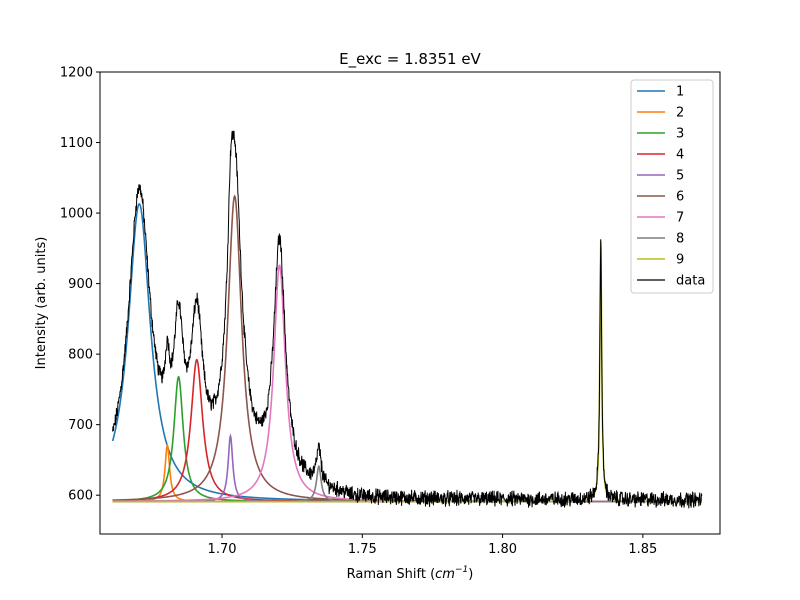 The height and width of the screenshot is (600, 800). I want to click on y-tick-label: 700, so click(80, 425).